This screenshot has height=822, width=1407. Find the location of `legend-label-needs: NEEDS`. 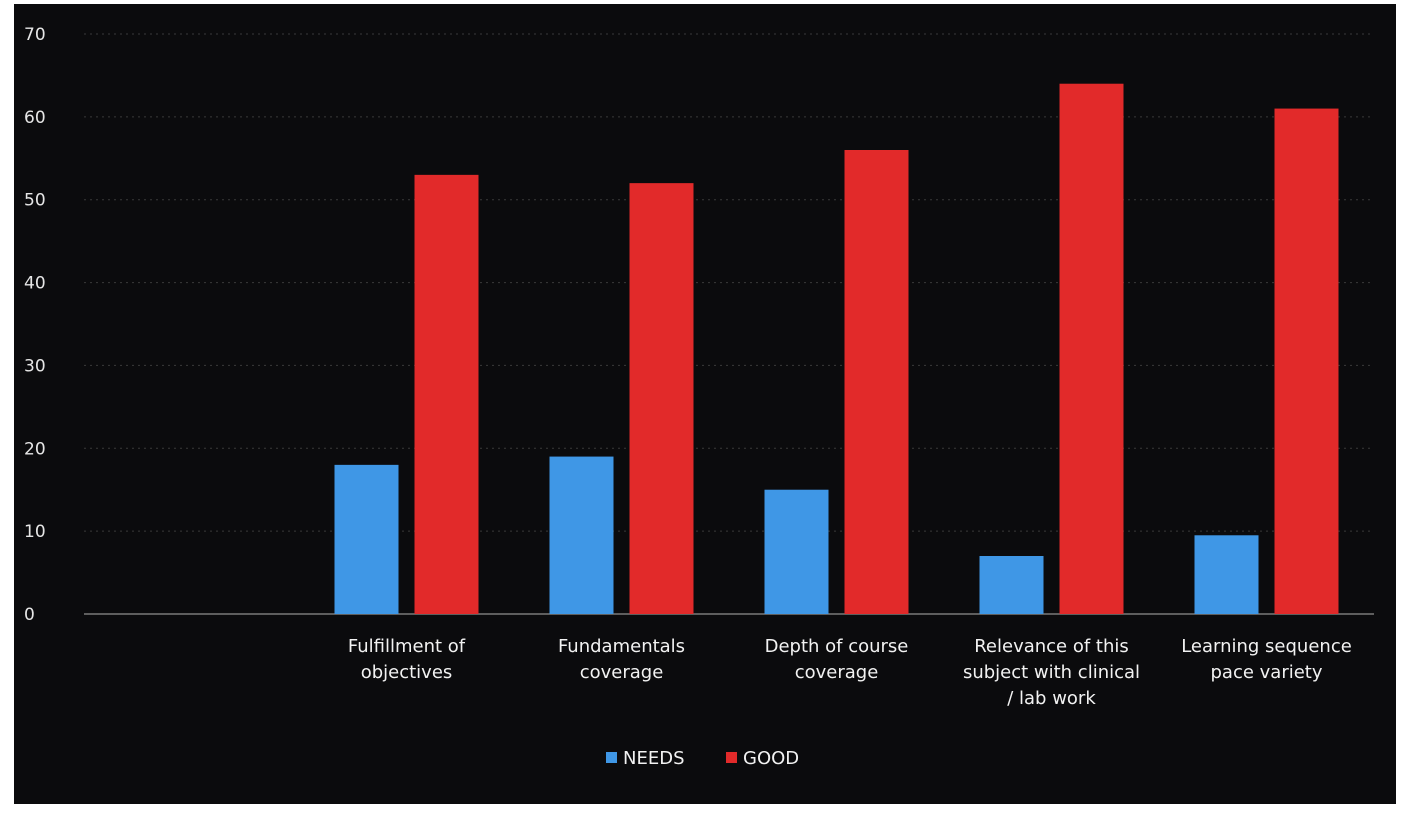

legend-label-needs: NEEDS is located at coordinates (654, 758).